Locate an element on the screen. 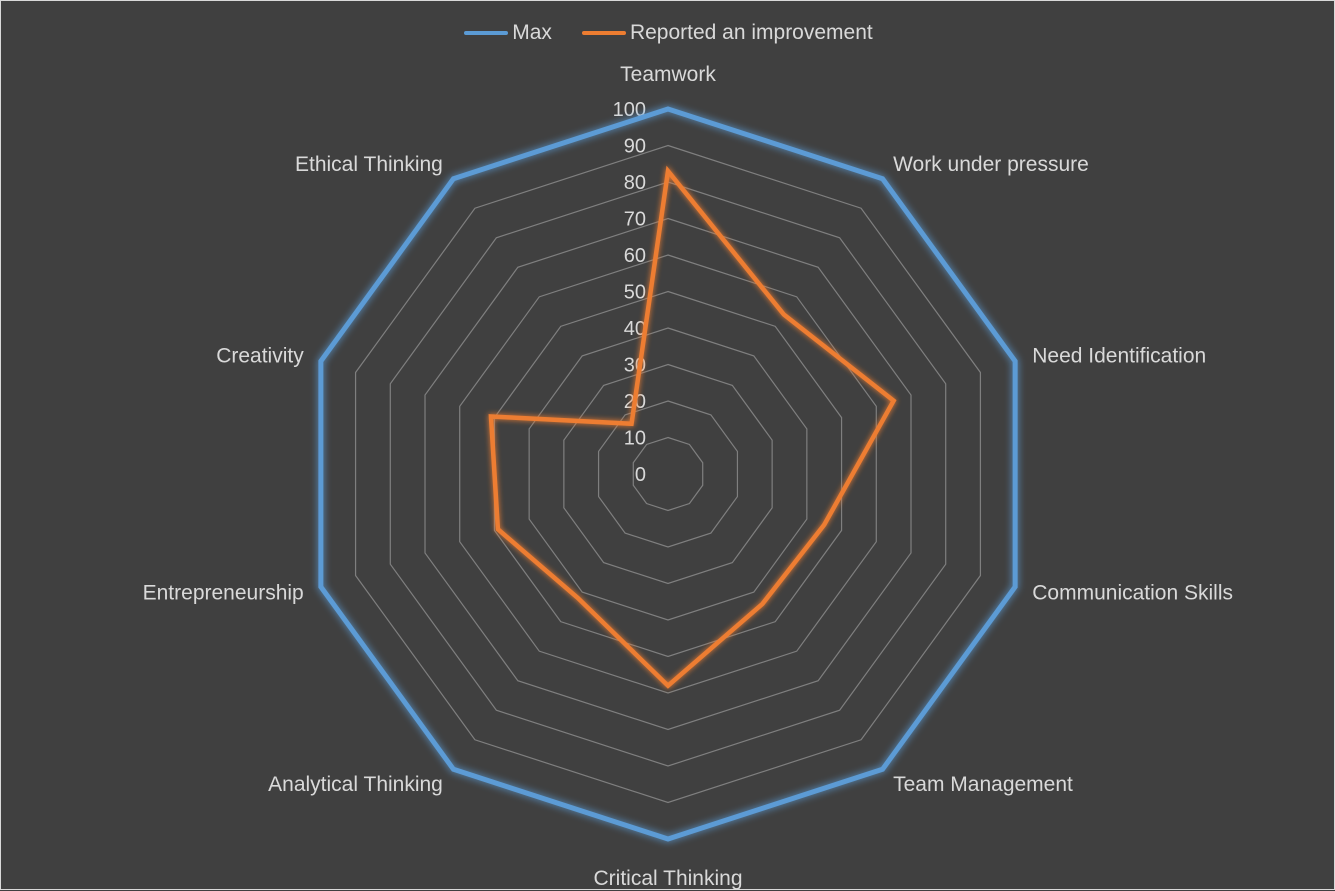  tick-label: 50 is located at coordinates (635, 293).